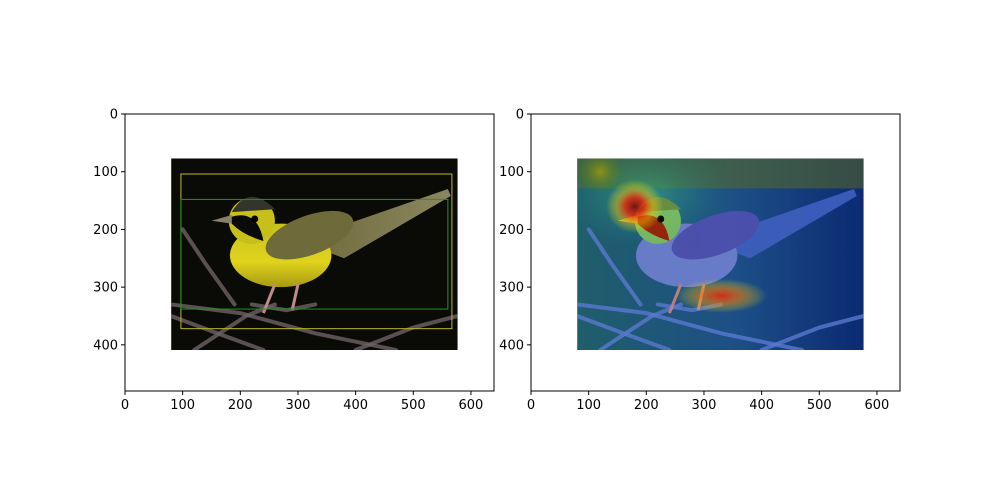 This screenshot has width=1000, height=500. I want to click on green-box, so click(314, 254).